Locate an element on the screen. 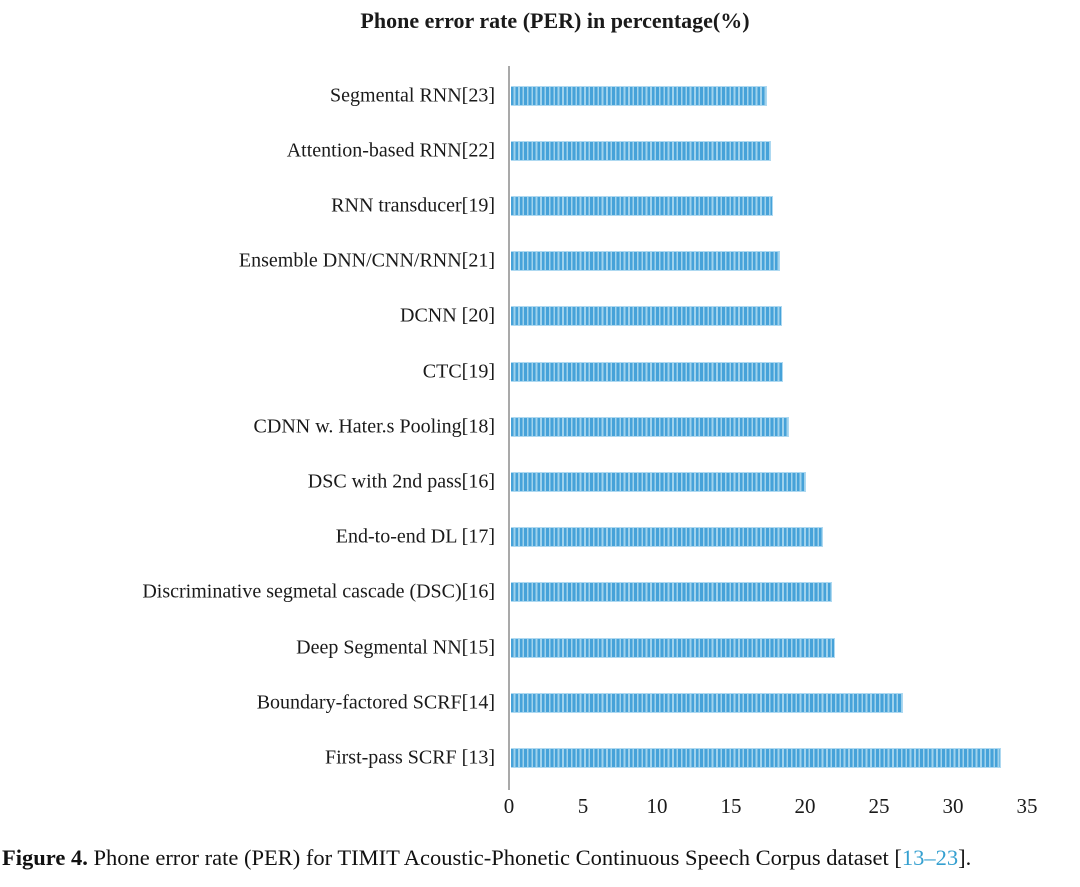  x-tick-label: 5 is located at coordinates (583, 806).